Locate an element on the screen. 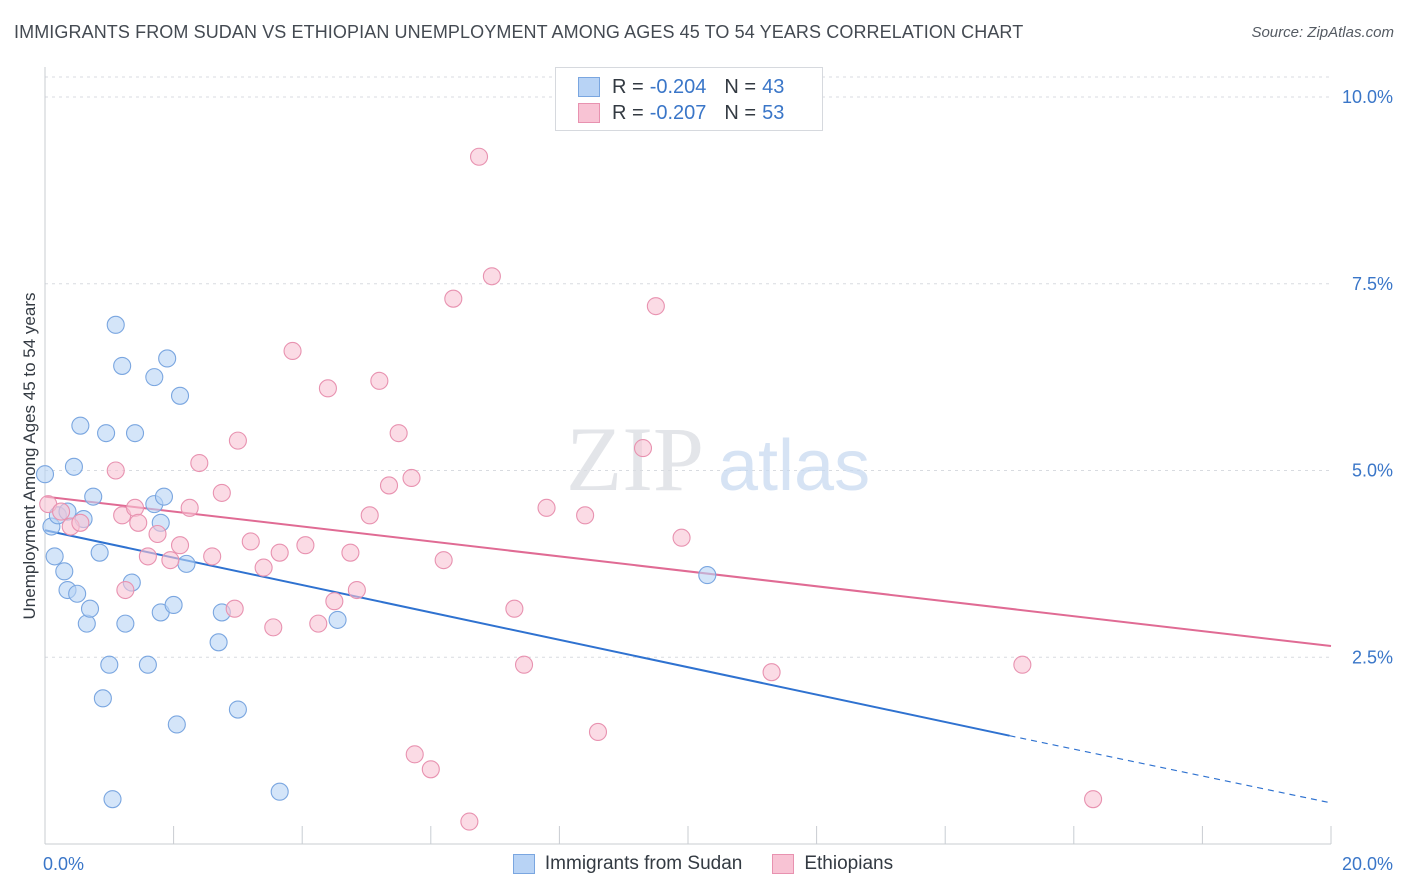 Image resolution: width=1406 pixels, height=892 pixels. stats-row-sudan: R = -0.204 N = 43 is located at coordinates (681, 87).